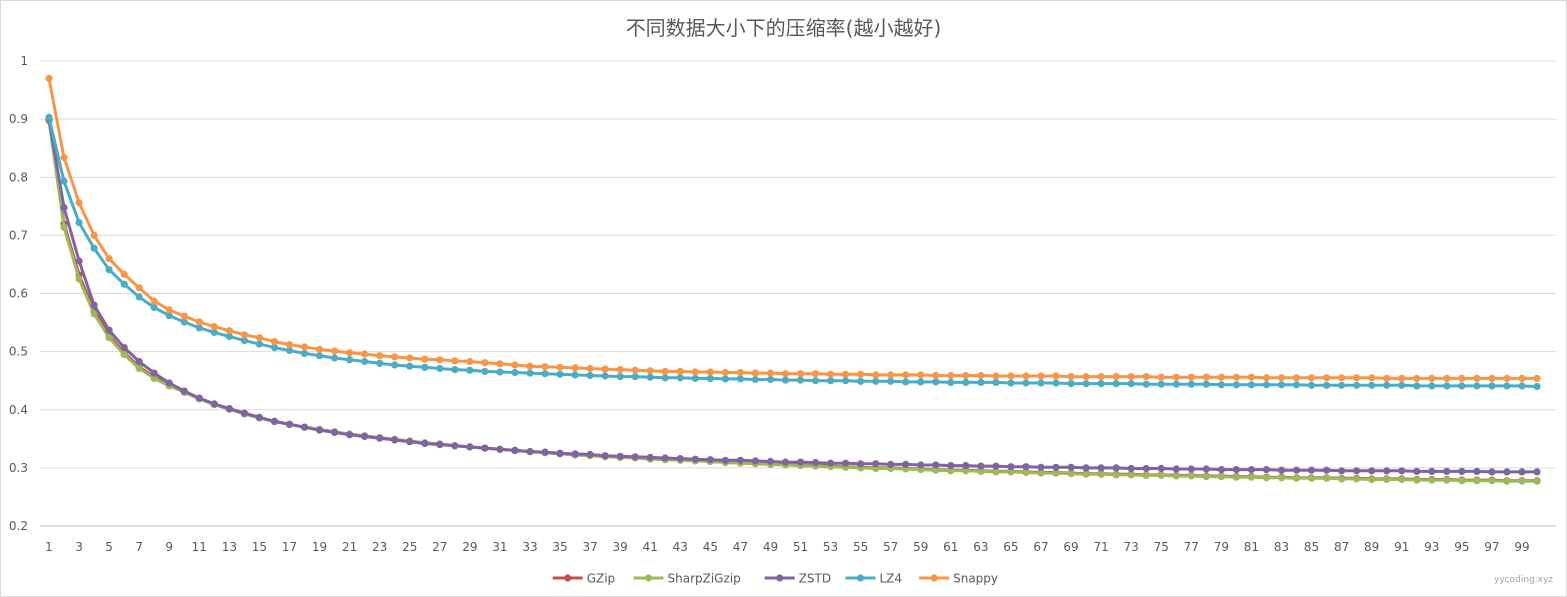 This screenshot has height=597, width=1567. Describe the element at coordinates (18, 235) in the screenshot. I see `y-tick-label: 0.7` at that location.